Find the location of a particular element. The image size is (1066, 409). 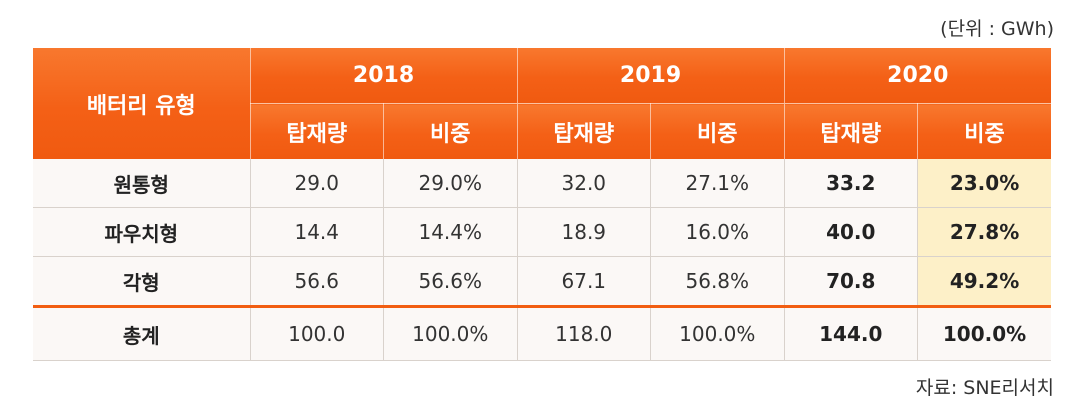

table-cell: 14.4 is located at coordinates (316, 232).